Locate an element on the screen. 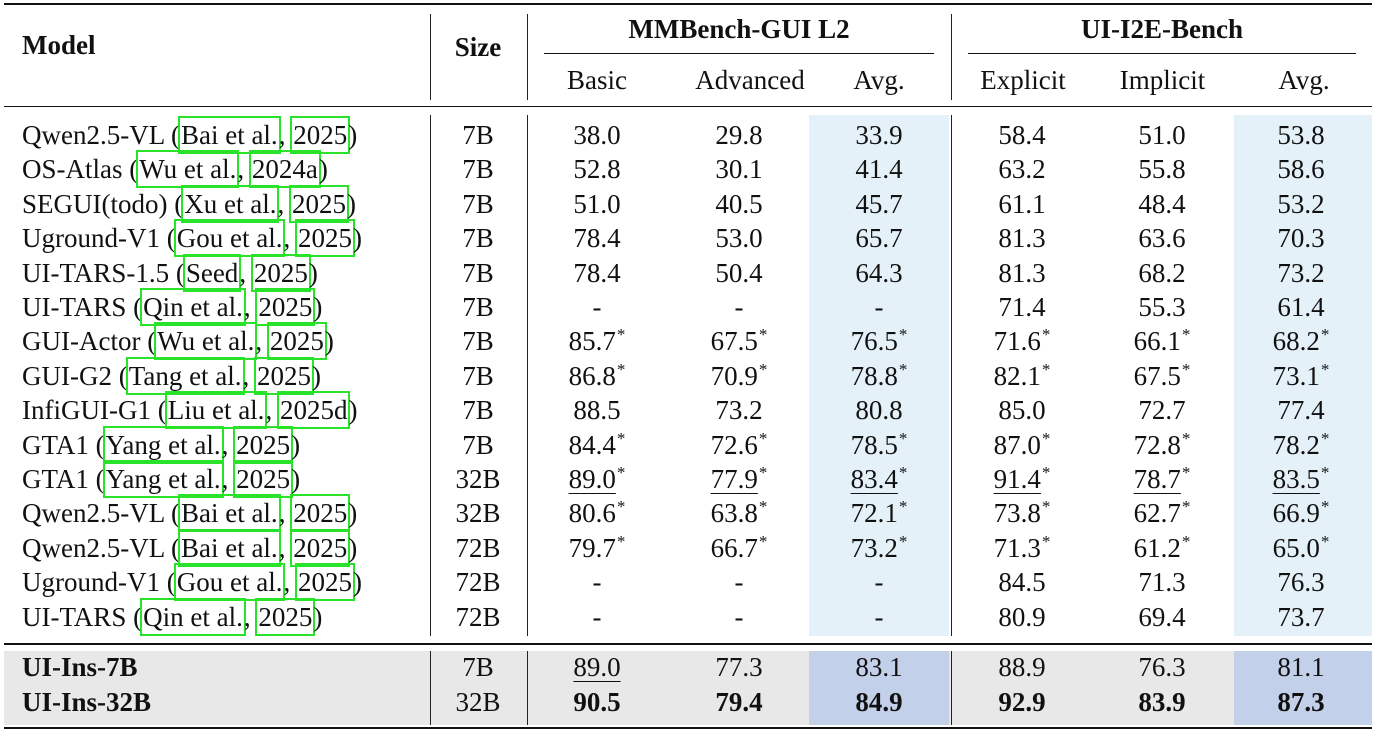 Image resolution: width=1376 pixels, height=734 pixels. cell-basic: 38.0 is located at coordinates (597, 135).